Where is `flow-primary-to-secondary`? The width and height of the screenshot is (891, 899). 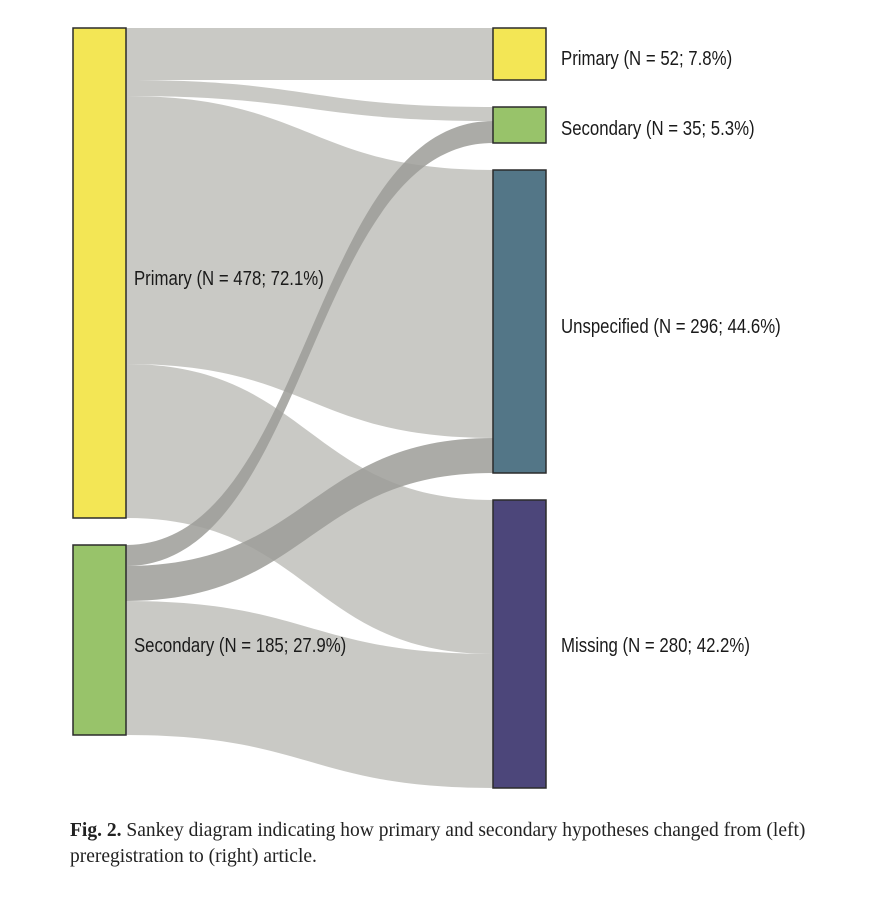 flow-primary-to-secondary is located at coordinates (309, 100).